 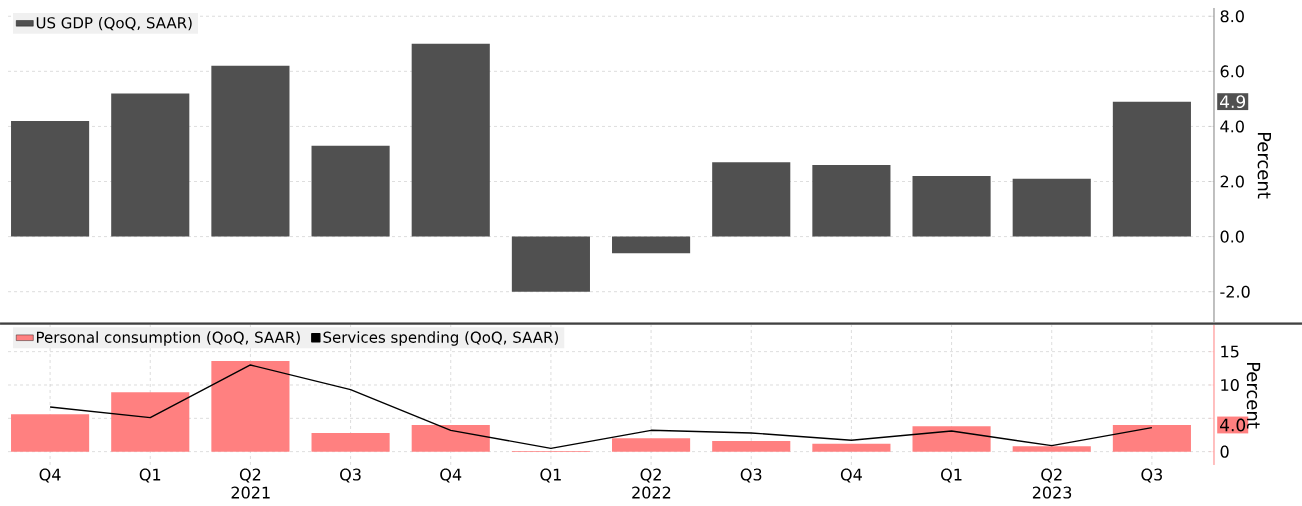 What do you see at coordinates (1052, 483) in the screenshot?
I see `x-tick-label: Q2 2023` at bounding box center [1052, 483].